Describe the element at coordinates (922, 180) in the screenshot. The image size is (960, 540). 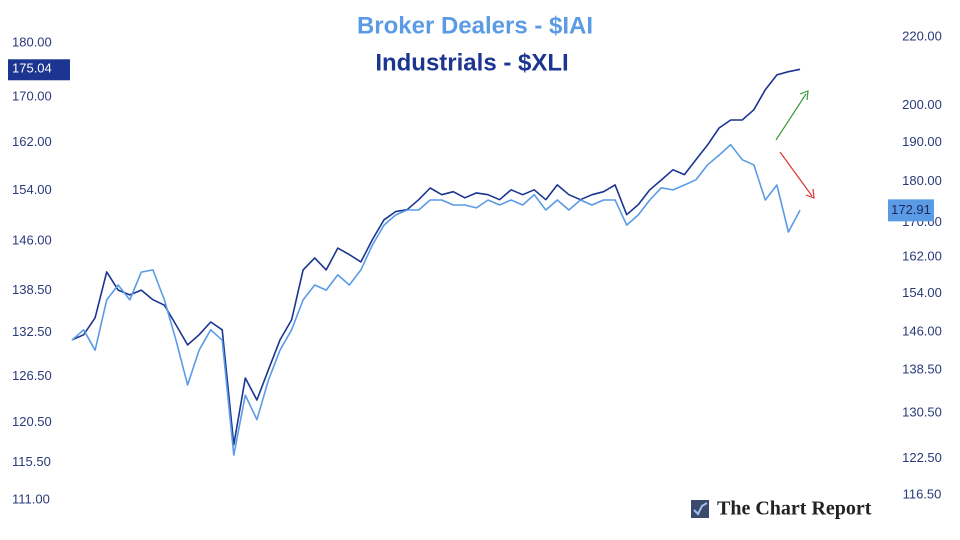
I see `y2-tick-label: 180.00` at that location.